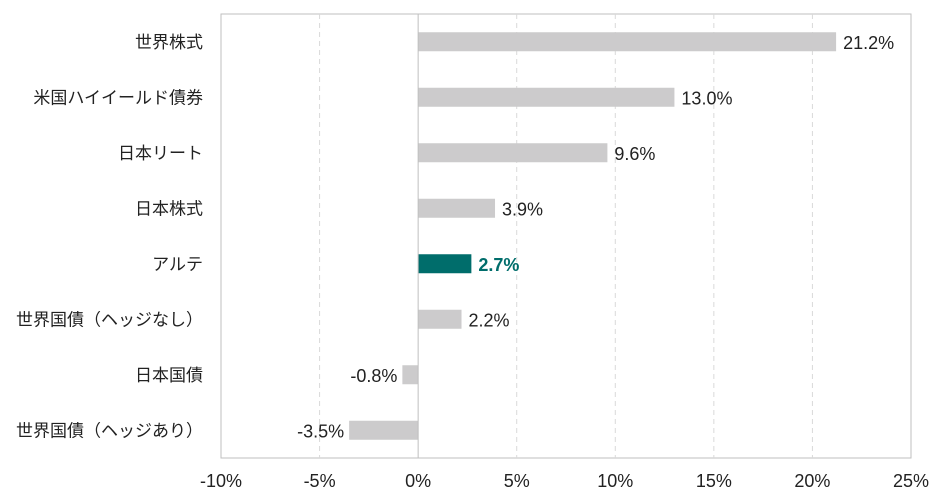 The height and width of the screenshot is (501, 946). Describe the element at coordinates (169, 43) in the screenshot. I see `category-label: 世界株式` at that location.